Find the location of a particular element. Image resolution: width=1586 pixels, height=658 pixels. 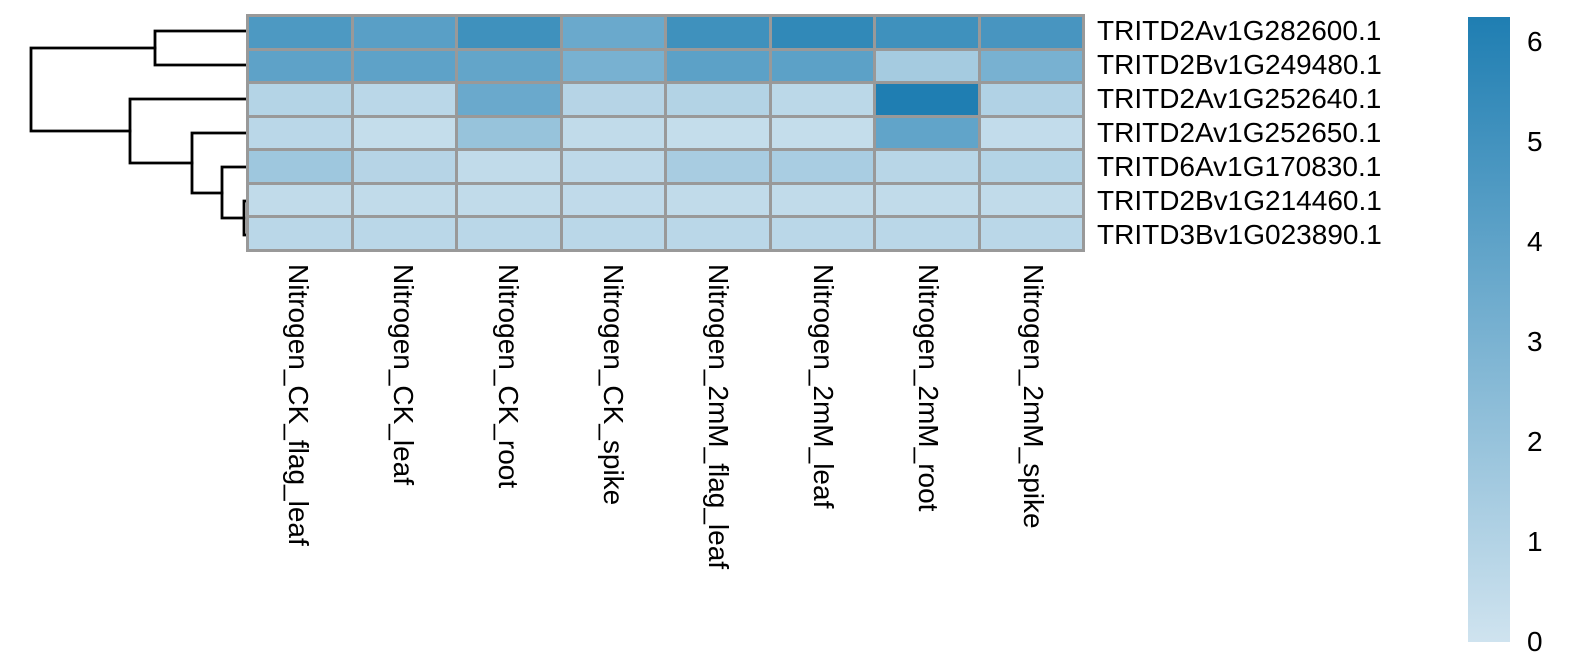

column-label: Nitrogen_CK_flag_leaf is located at coordinates (299, 405).